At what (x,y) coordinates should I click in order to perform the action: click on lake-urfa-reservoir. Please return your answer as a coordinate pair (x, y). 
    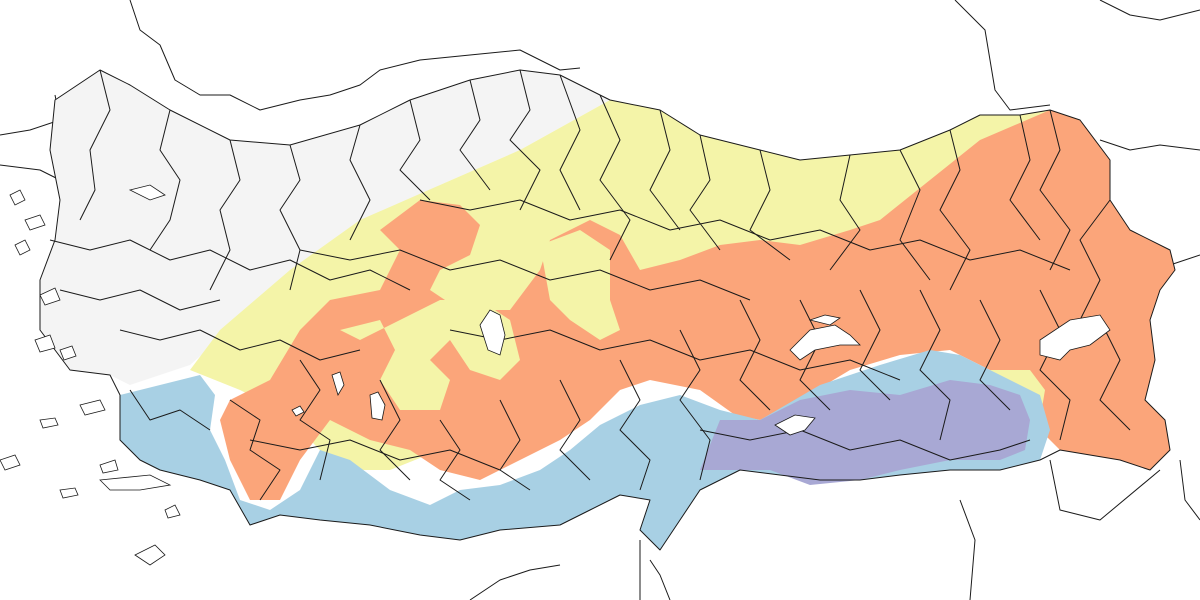
    Looking at the image, I should click on (795, 425).